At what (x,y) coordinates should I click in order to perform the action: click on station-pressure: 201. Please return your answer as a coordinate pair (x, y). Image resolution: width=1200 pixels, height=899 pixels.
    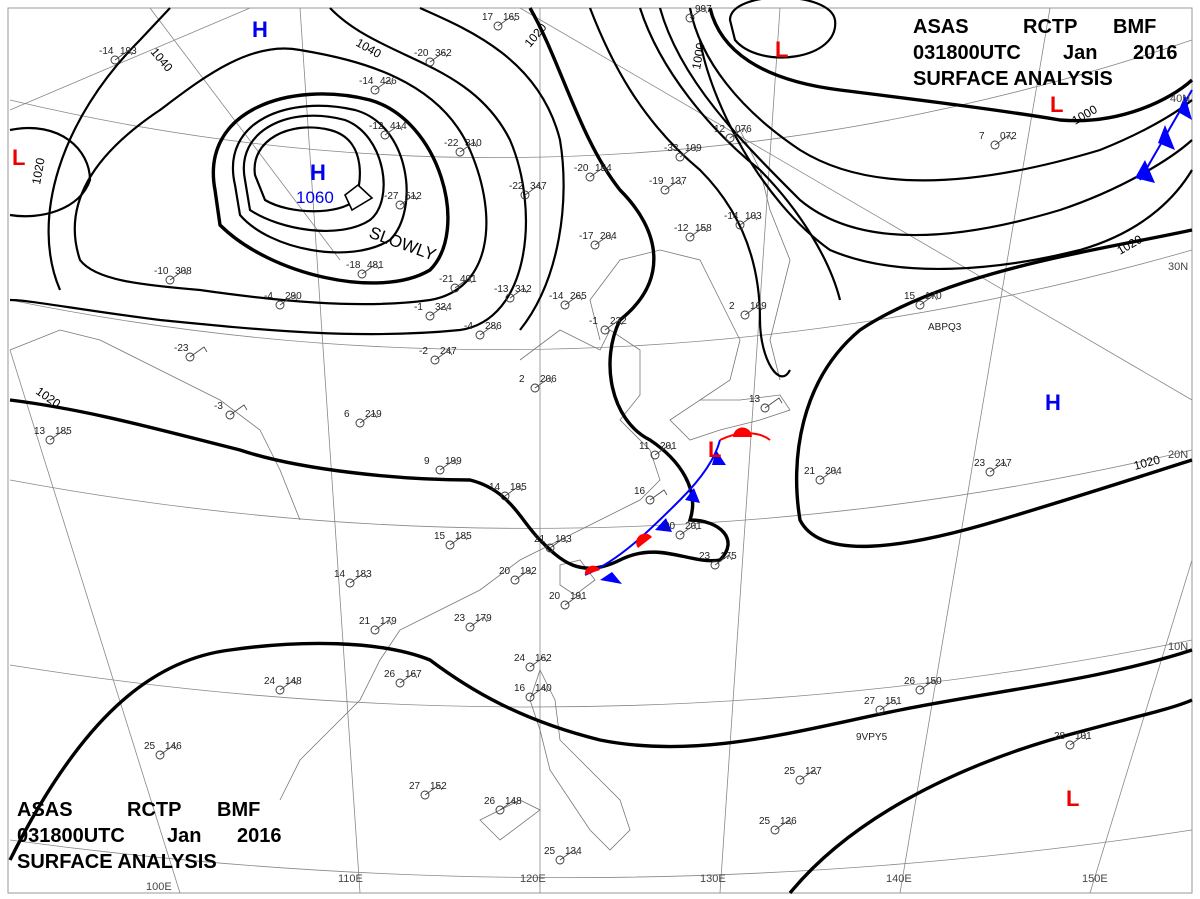
    Looking at the image, I should click on (693, 526).